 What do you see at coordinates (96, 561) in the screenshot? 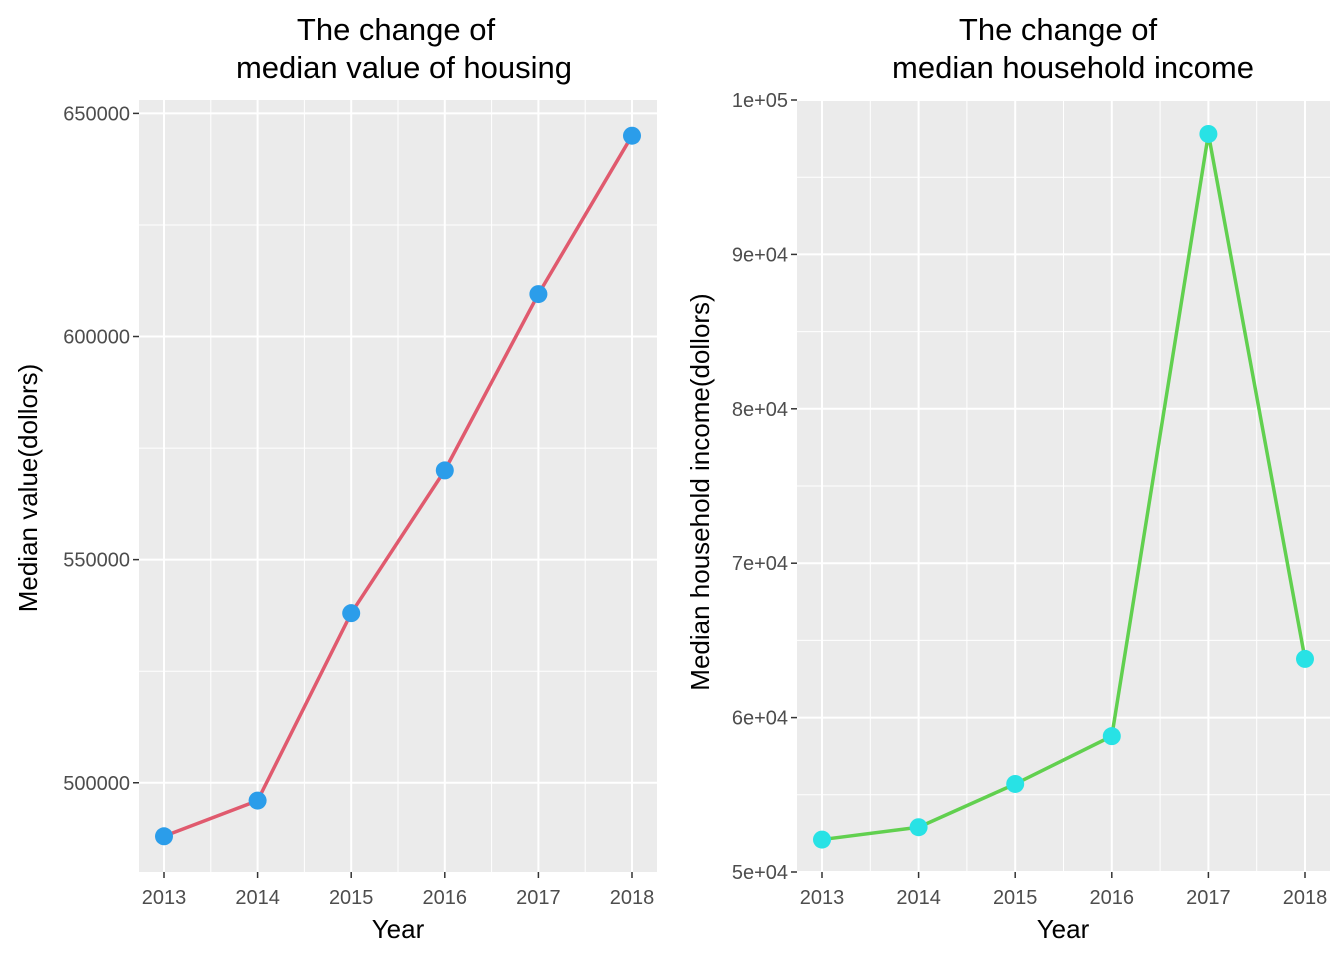
I see `y-tick-label: 550000` at bounding box center [96, 561].